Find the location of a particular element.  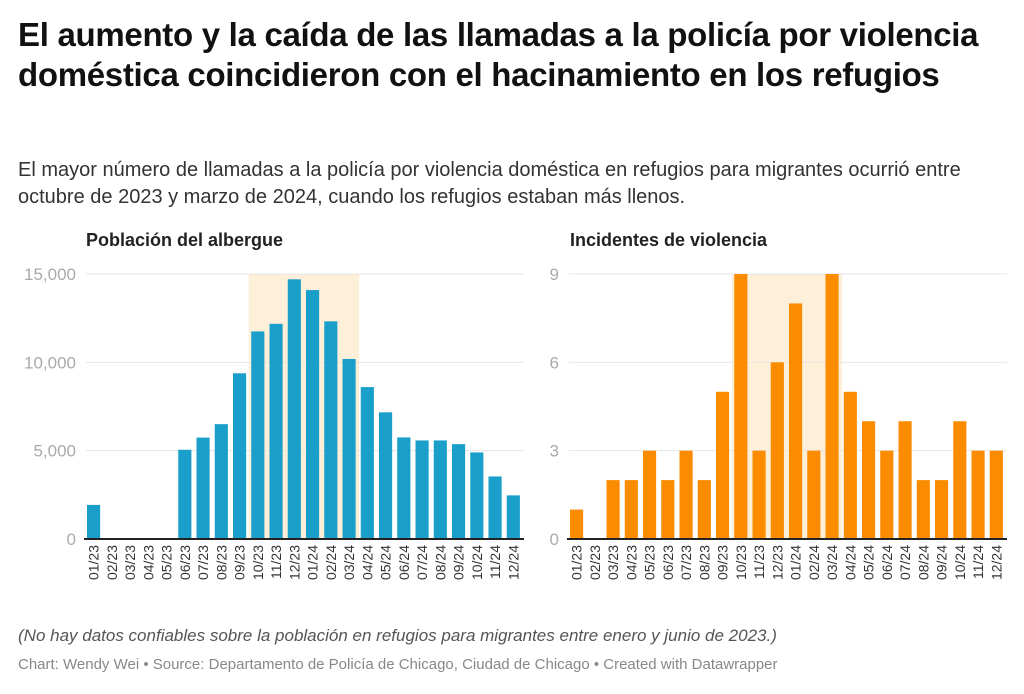

population-x-tick-label: 06/24 is located at coordinates (404, 562).